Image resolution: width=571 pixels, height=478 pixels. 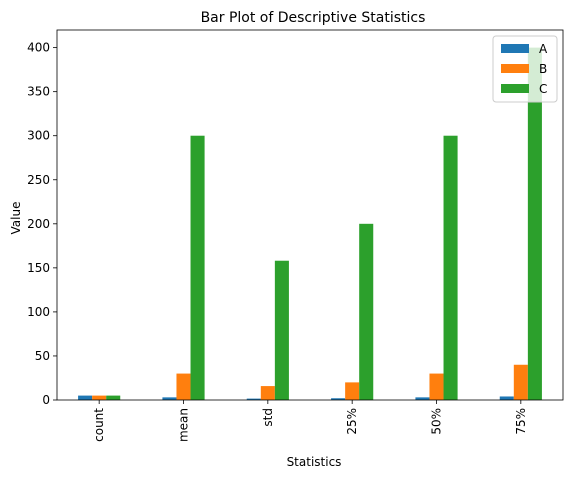 I want to click on legend-swatch-C, so click(x=515, y=88).